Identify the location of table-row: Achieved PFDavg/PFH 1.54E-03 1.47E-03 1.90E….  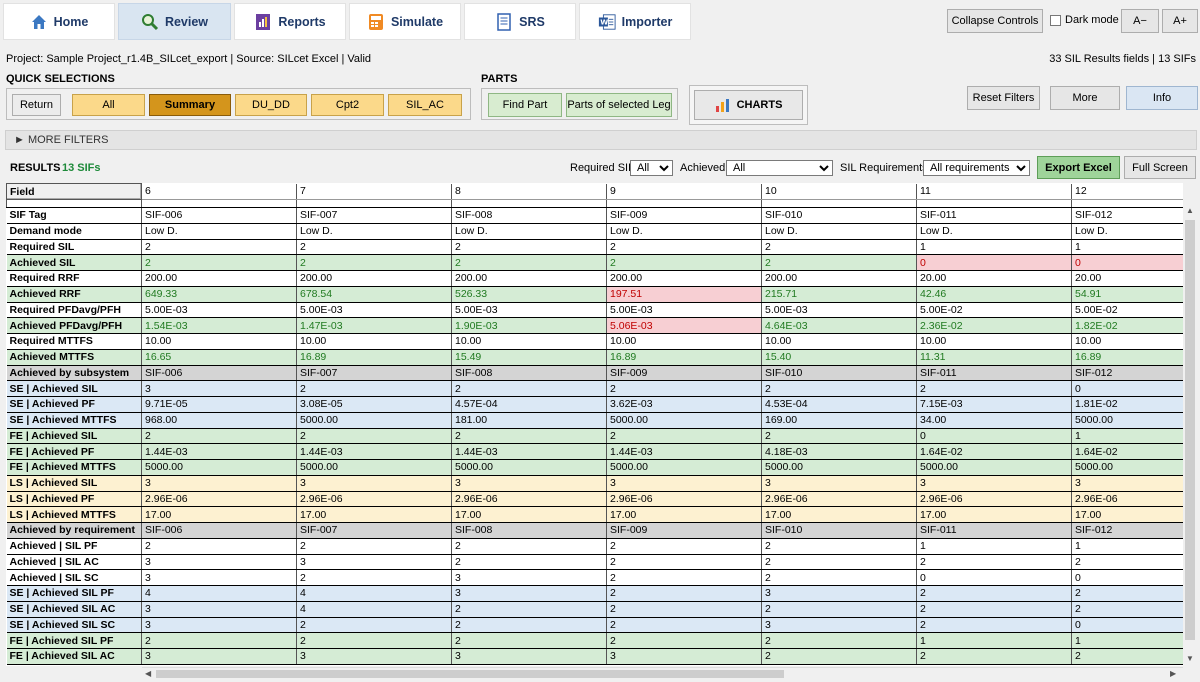
(594, 325).